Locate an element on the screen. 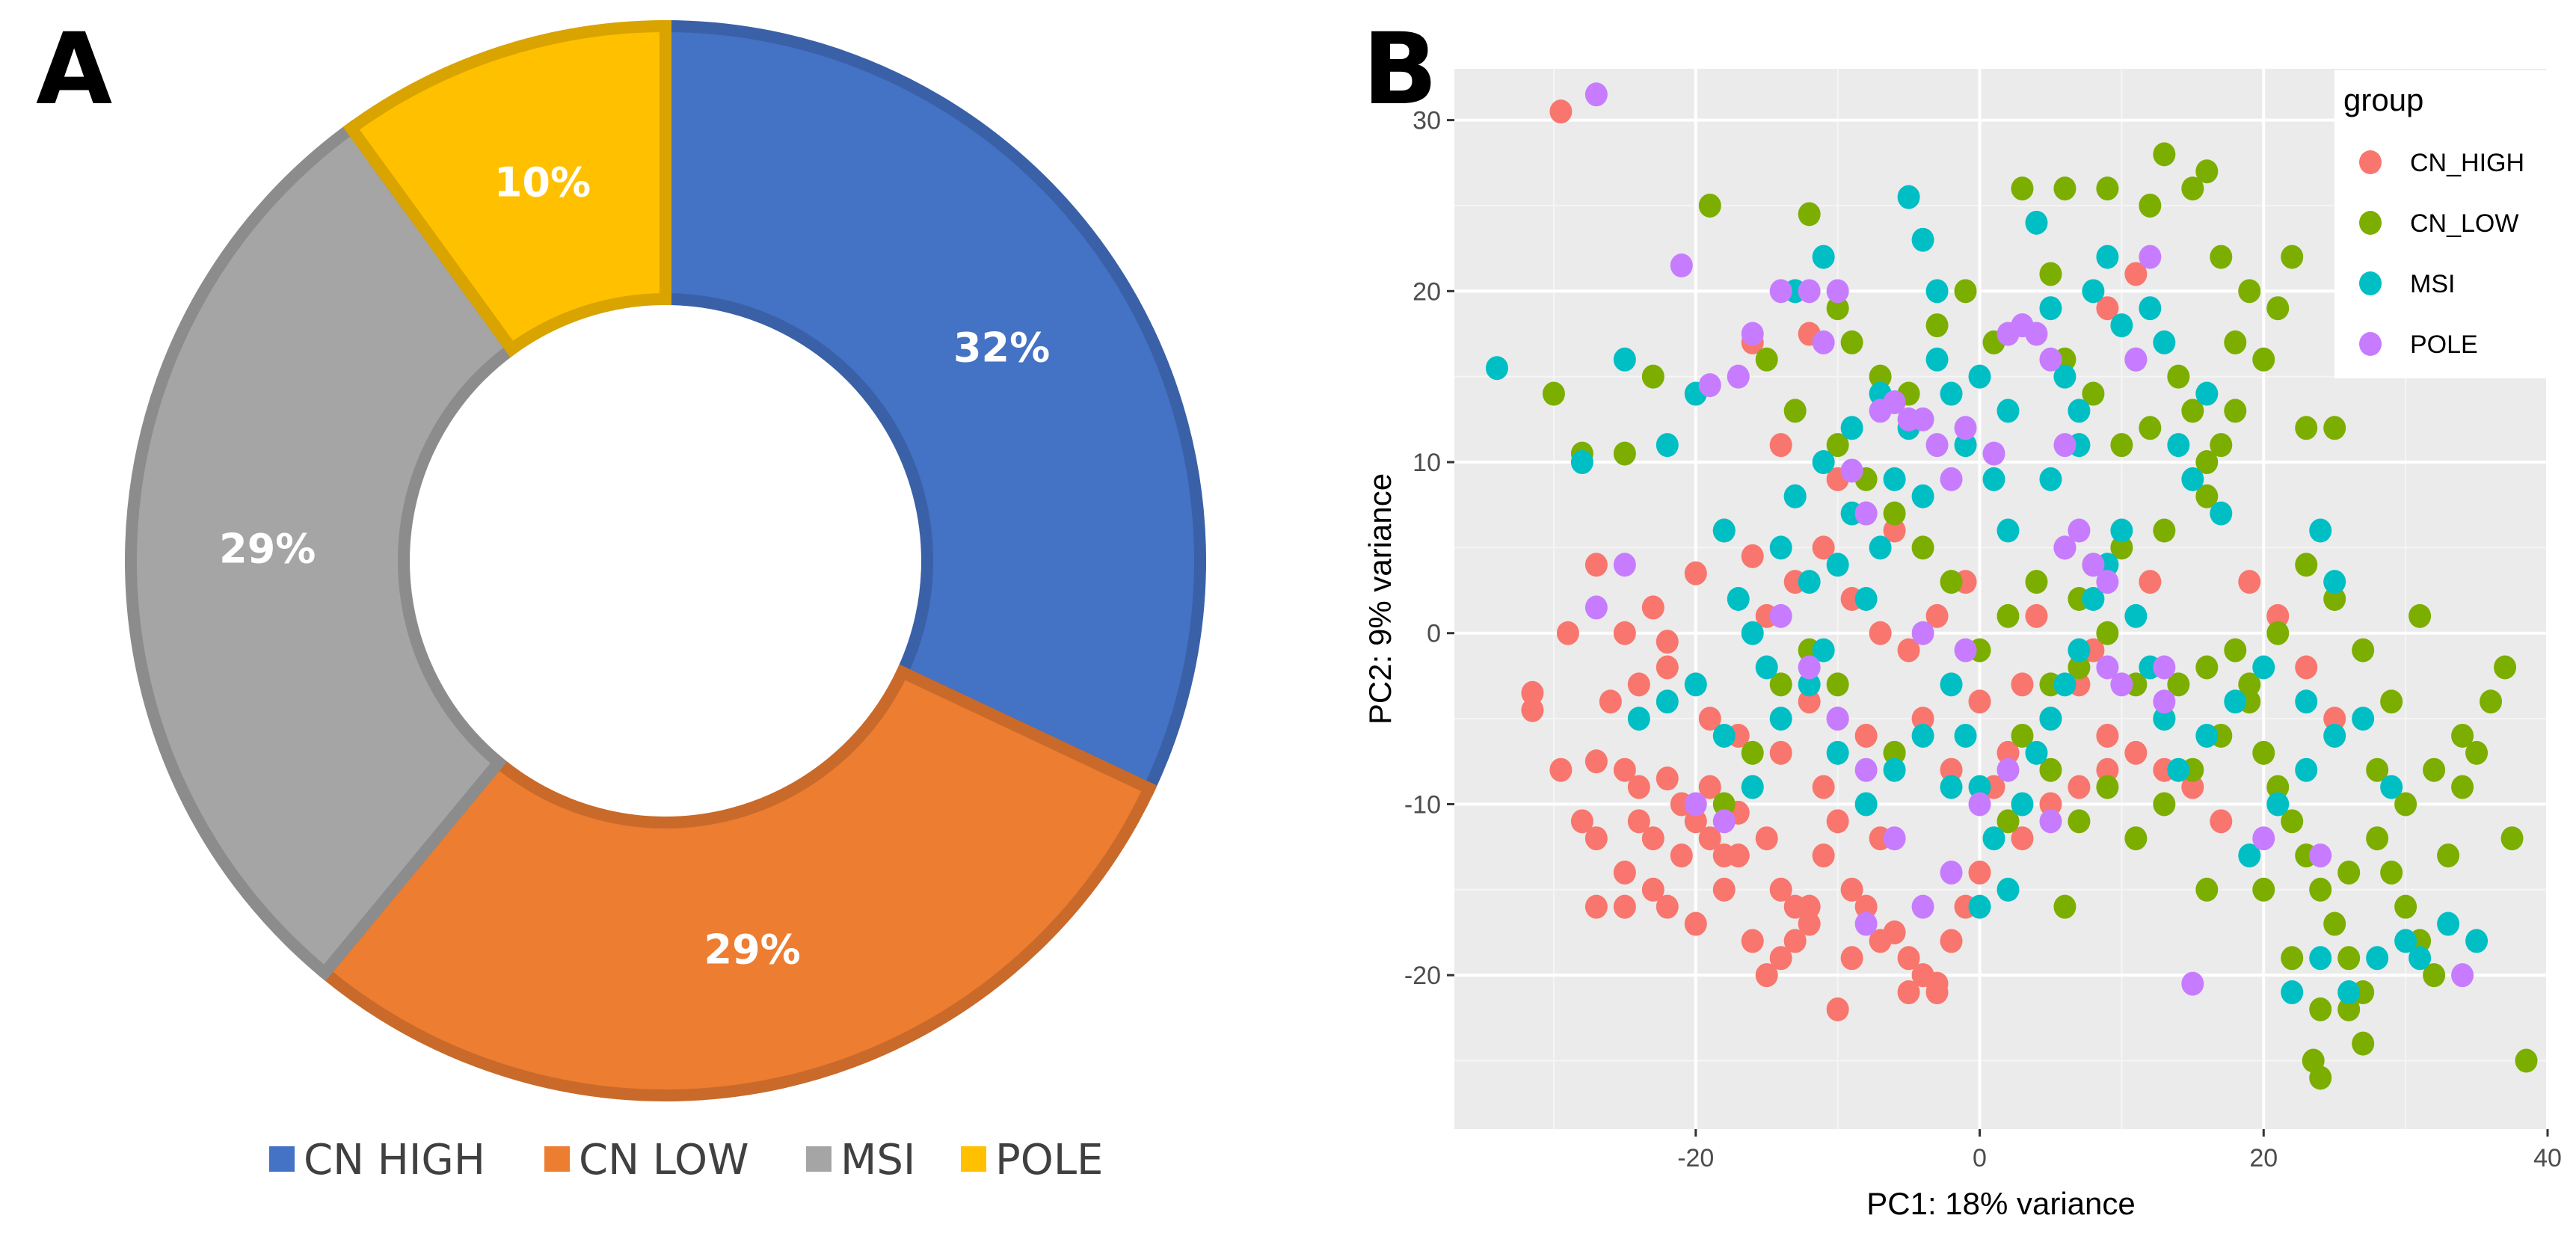 This screenshot has width=2576, height=1242. pca-legend-label: POLE is located at coordinates (2444, 345).